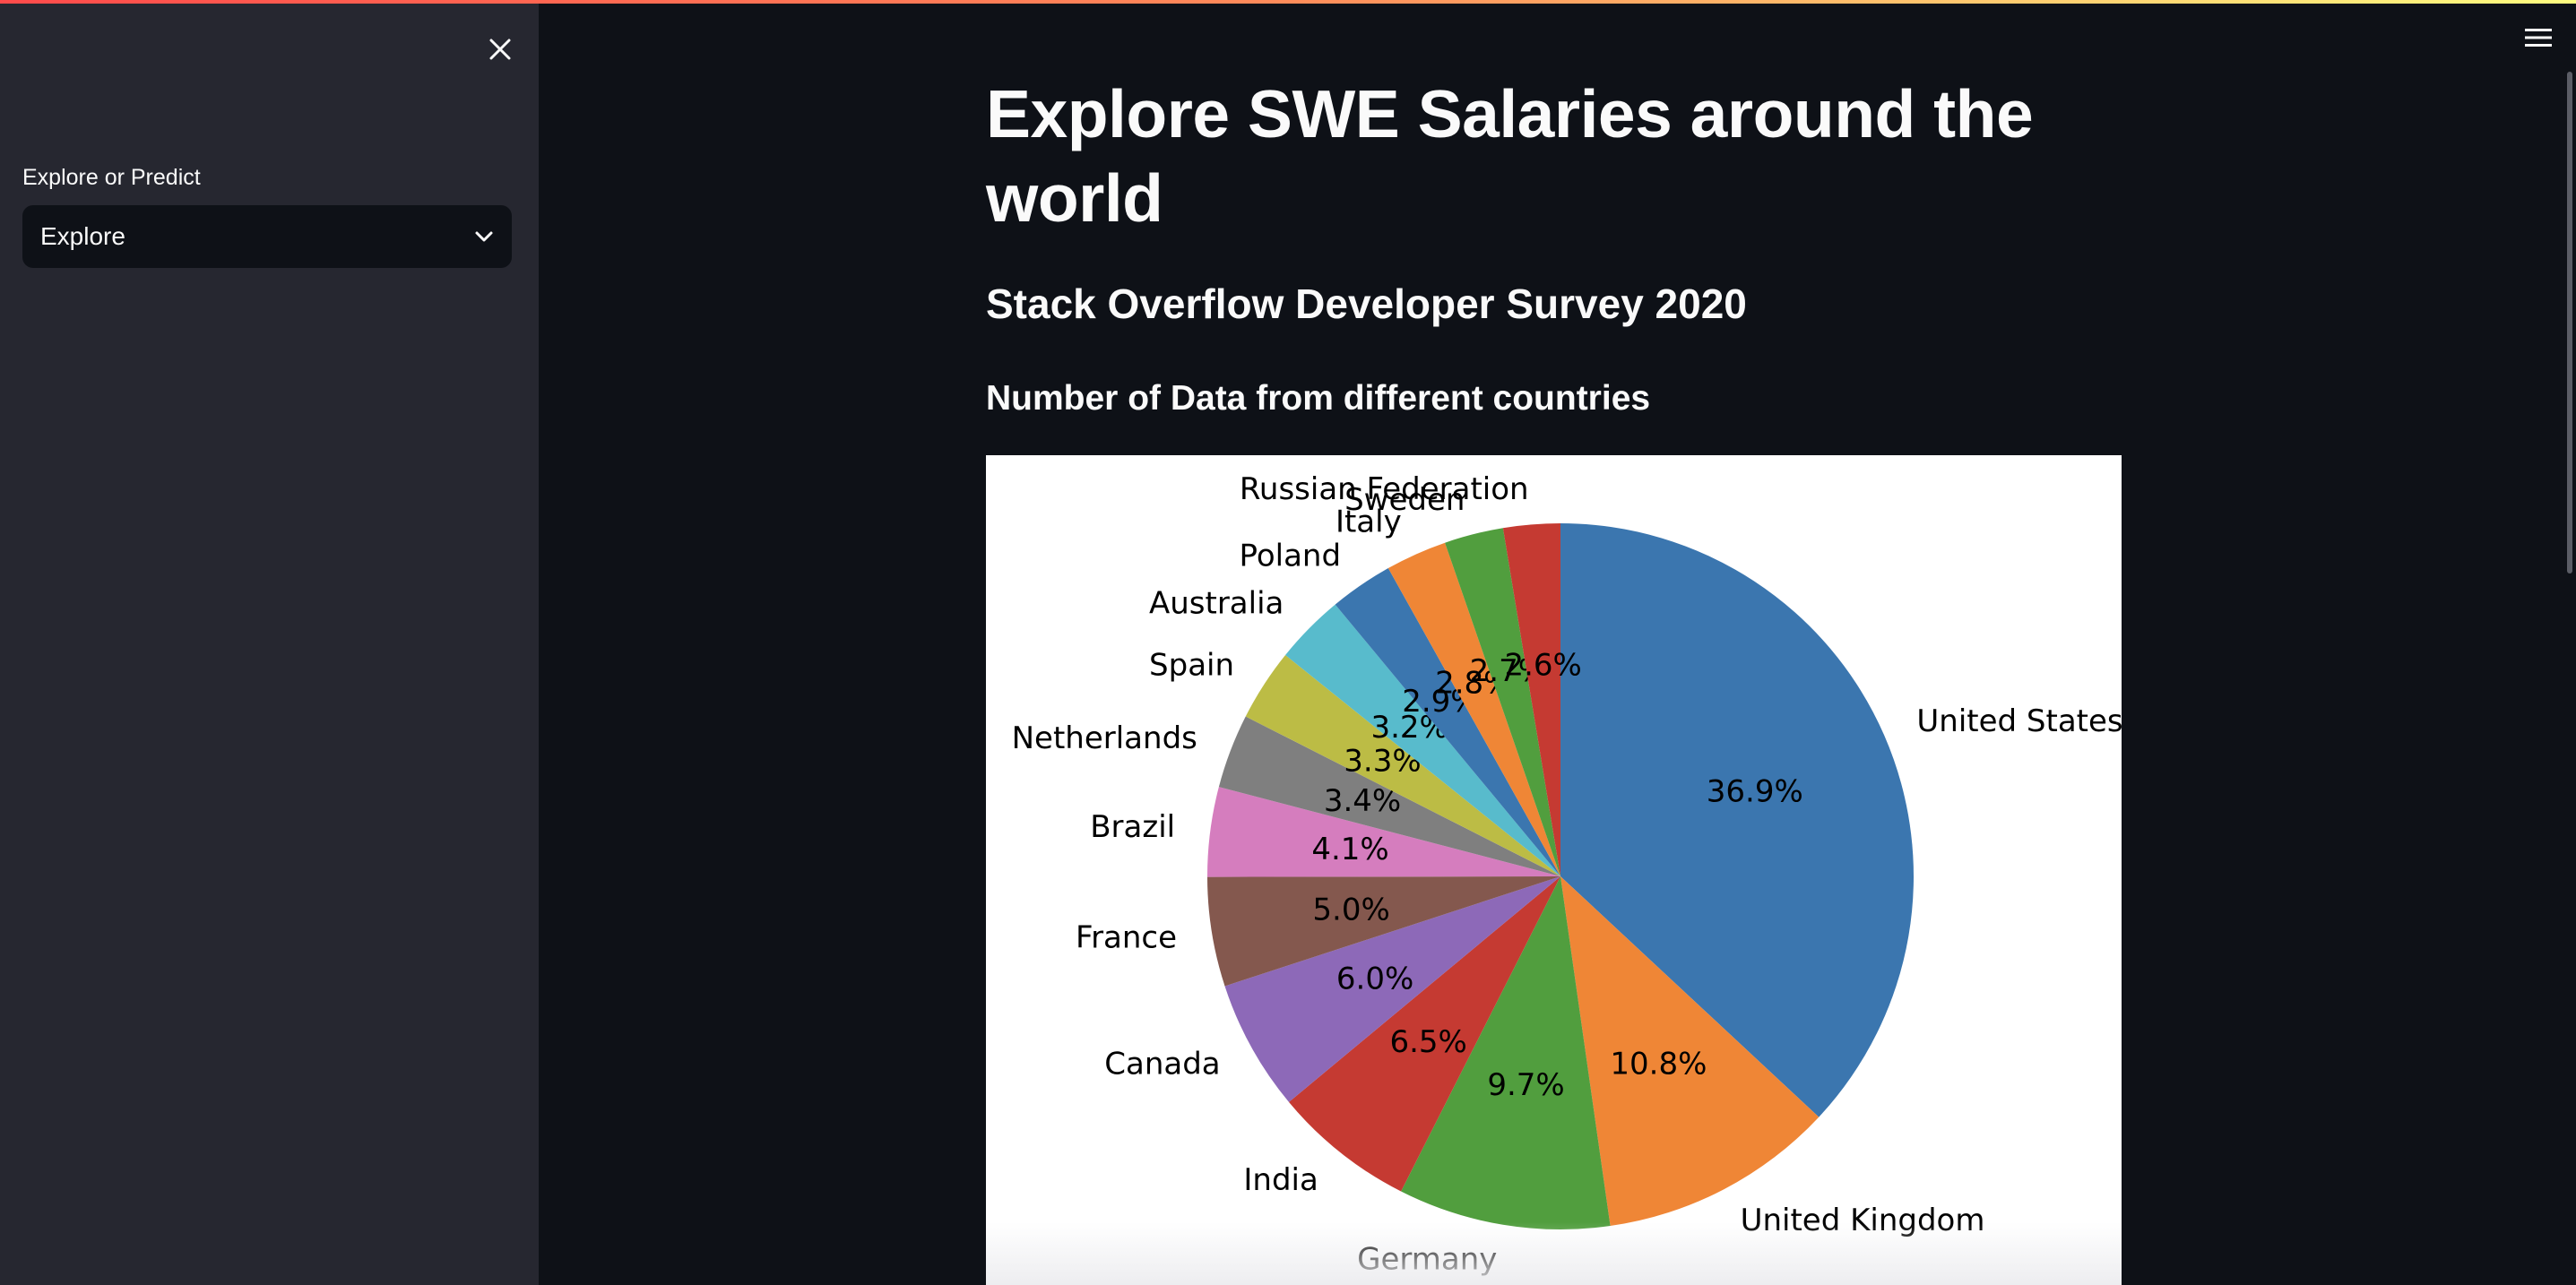 The width and height of the screenshot is (2576, 1285). What do you see at coordinates (1510, 156) in the screenshot?
I see `page-title: Explore SWE Salaries around the world` at bounding box center [1510, 156].